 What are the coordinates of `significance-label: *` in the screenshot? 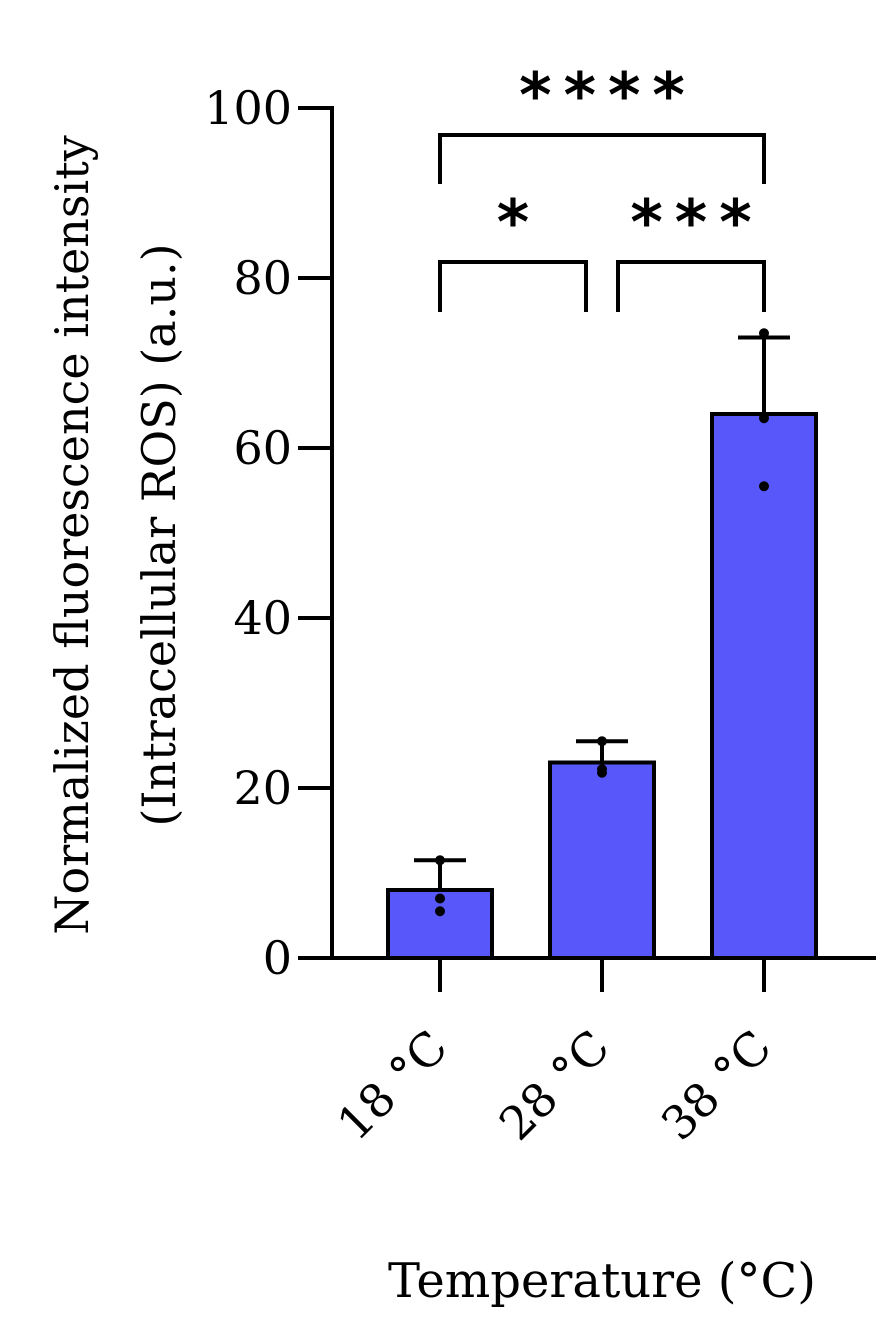 It's located at (519, 222).